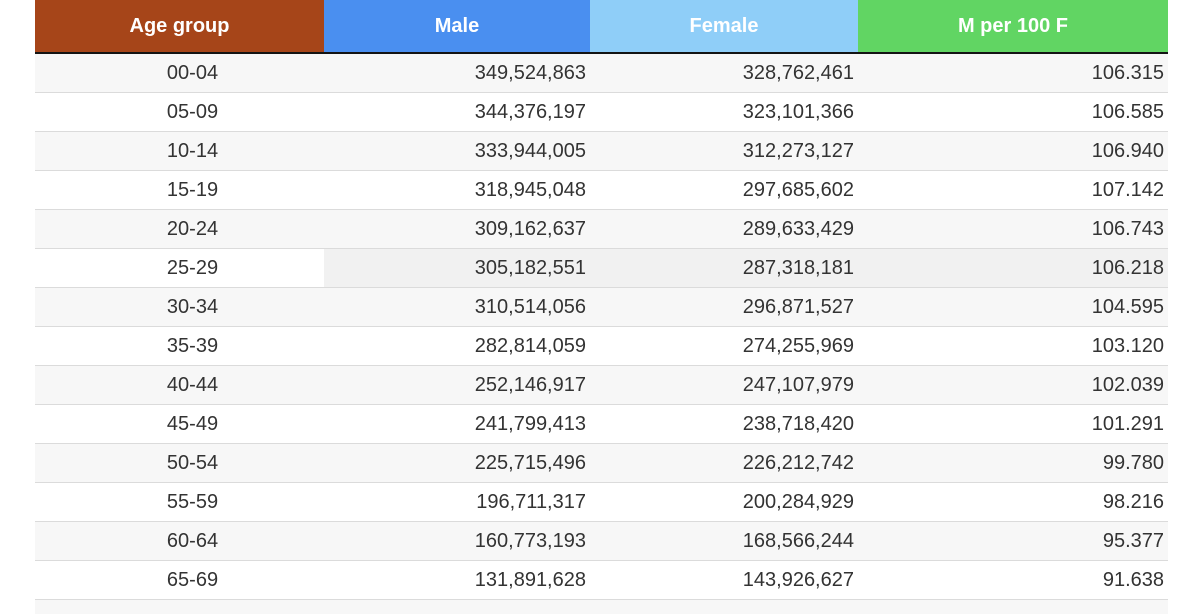 This screenshot has height=614, width=1200. What do you see at coordinates (724, 607) in the screenshot?
I see `cell-female` at bounding box center [724, 607].